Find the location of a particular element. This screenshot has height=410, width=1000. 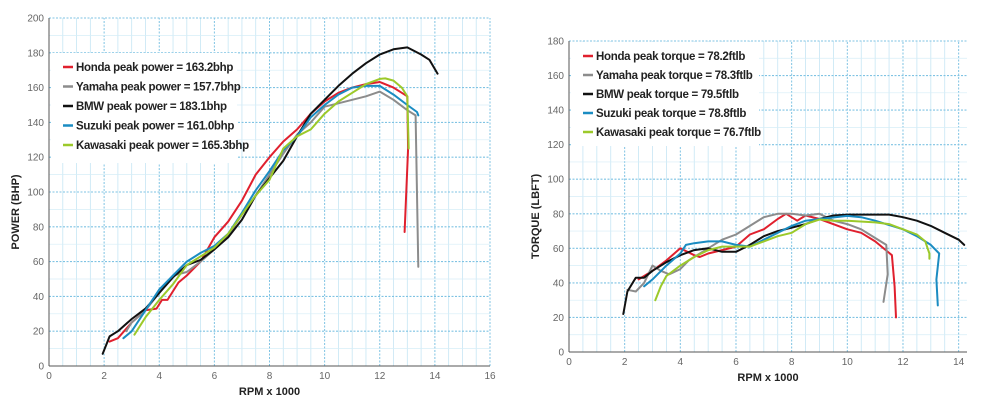

legend-label: BMW peak torque = 79.5ftlb is located at coordinates (667, 95).